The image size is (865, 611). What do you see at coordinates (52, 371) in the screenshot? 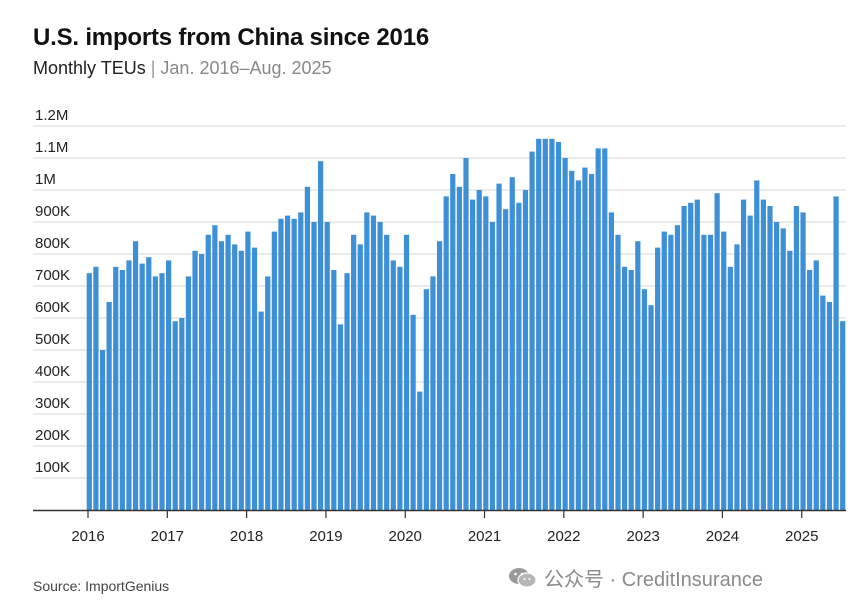
I see `y-tick-label: 400K` at bounding box center [52, 371].